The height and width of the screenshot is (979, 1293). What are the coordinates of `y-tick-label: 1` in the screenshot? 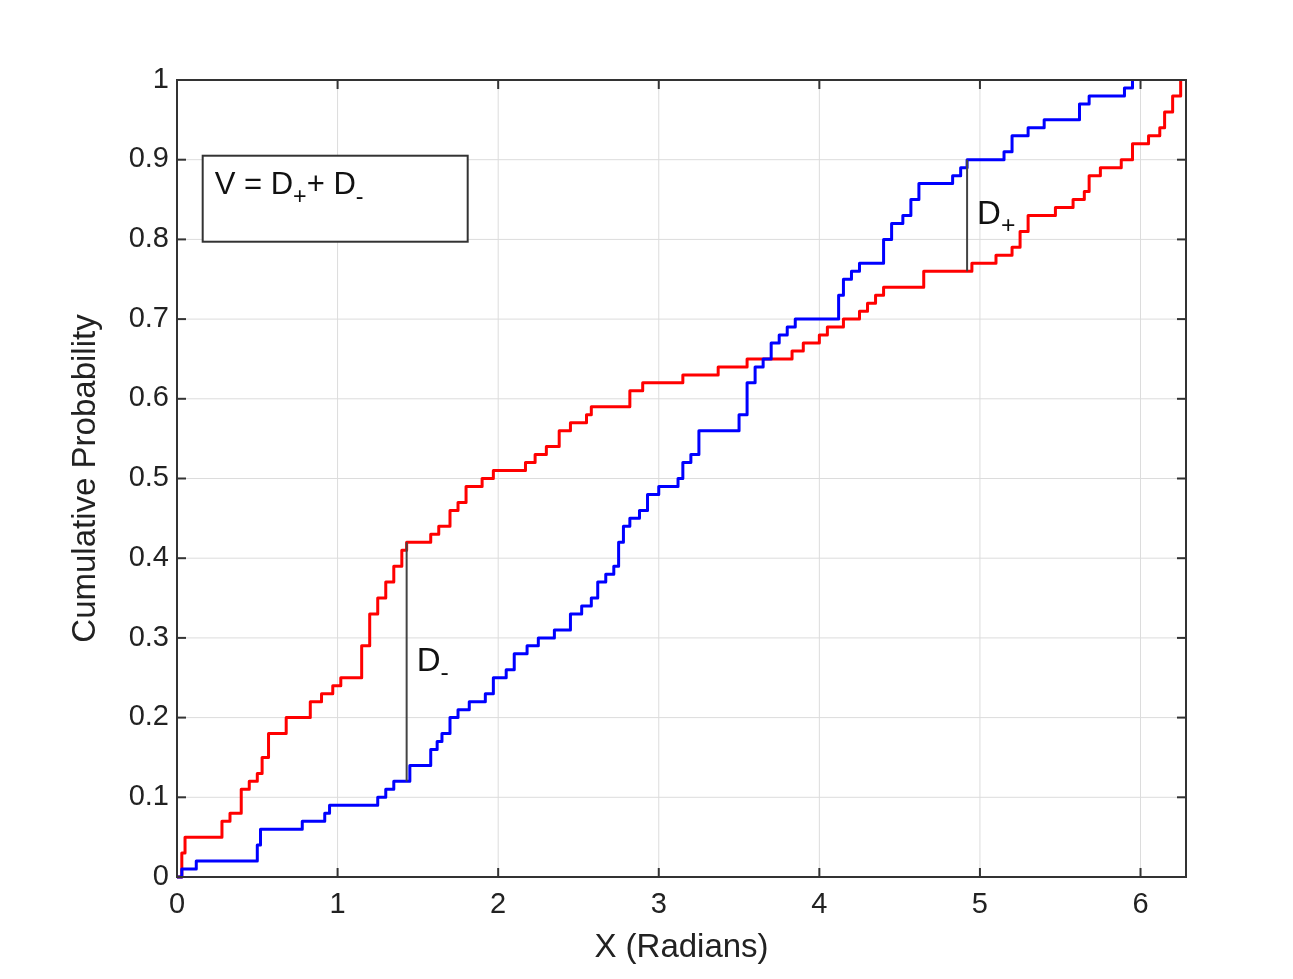 It's located at (160, 77).